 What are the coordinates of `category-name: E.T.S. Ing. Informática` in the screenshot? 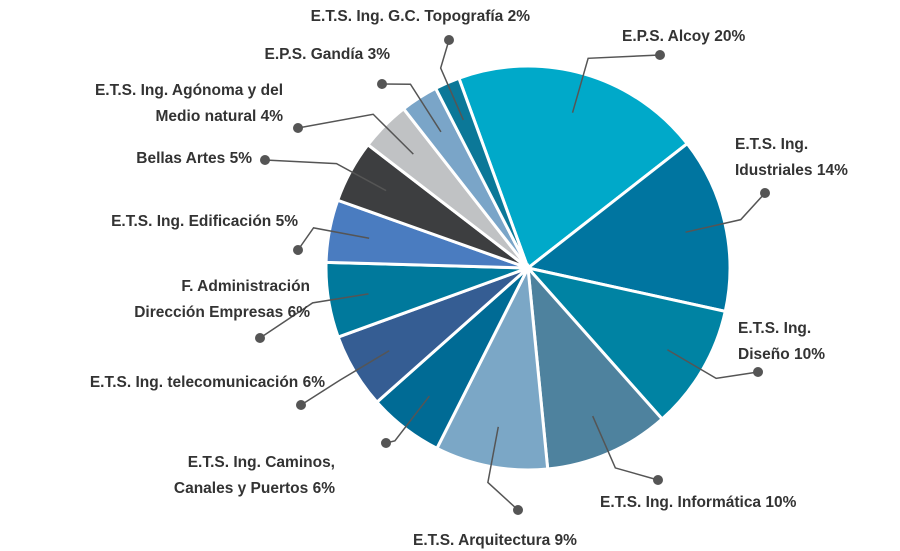 It's located at (681, 502).